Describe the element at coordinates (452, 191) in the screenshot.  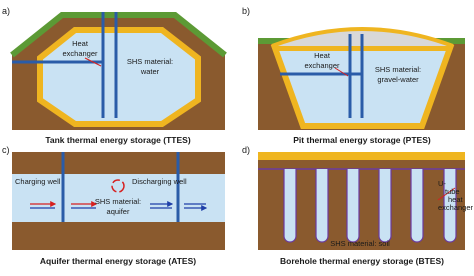
I see `label: tube` at that location.